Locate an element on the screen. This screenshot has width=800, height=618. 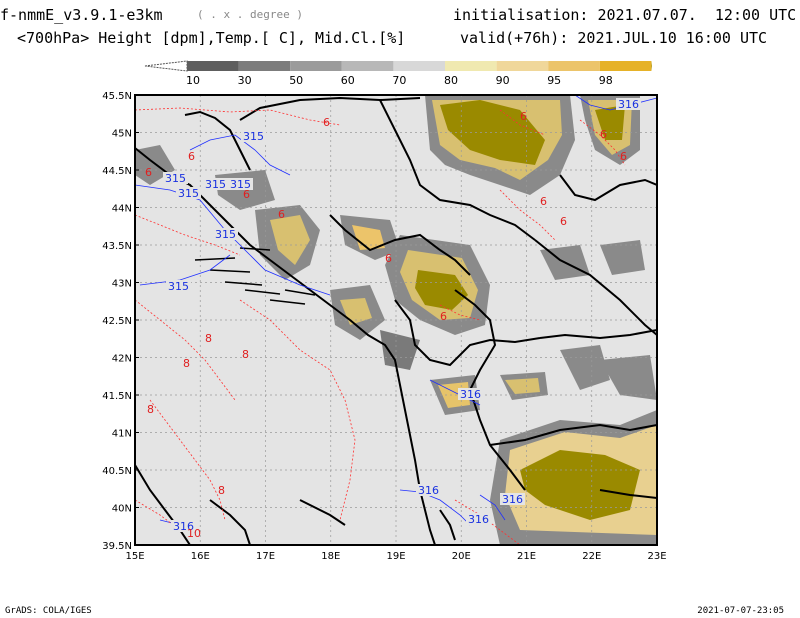
scale-label: 98 is located at coordinates (606, 80).